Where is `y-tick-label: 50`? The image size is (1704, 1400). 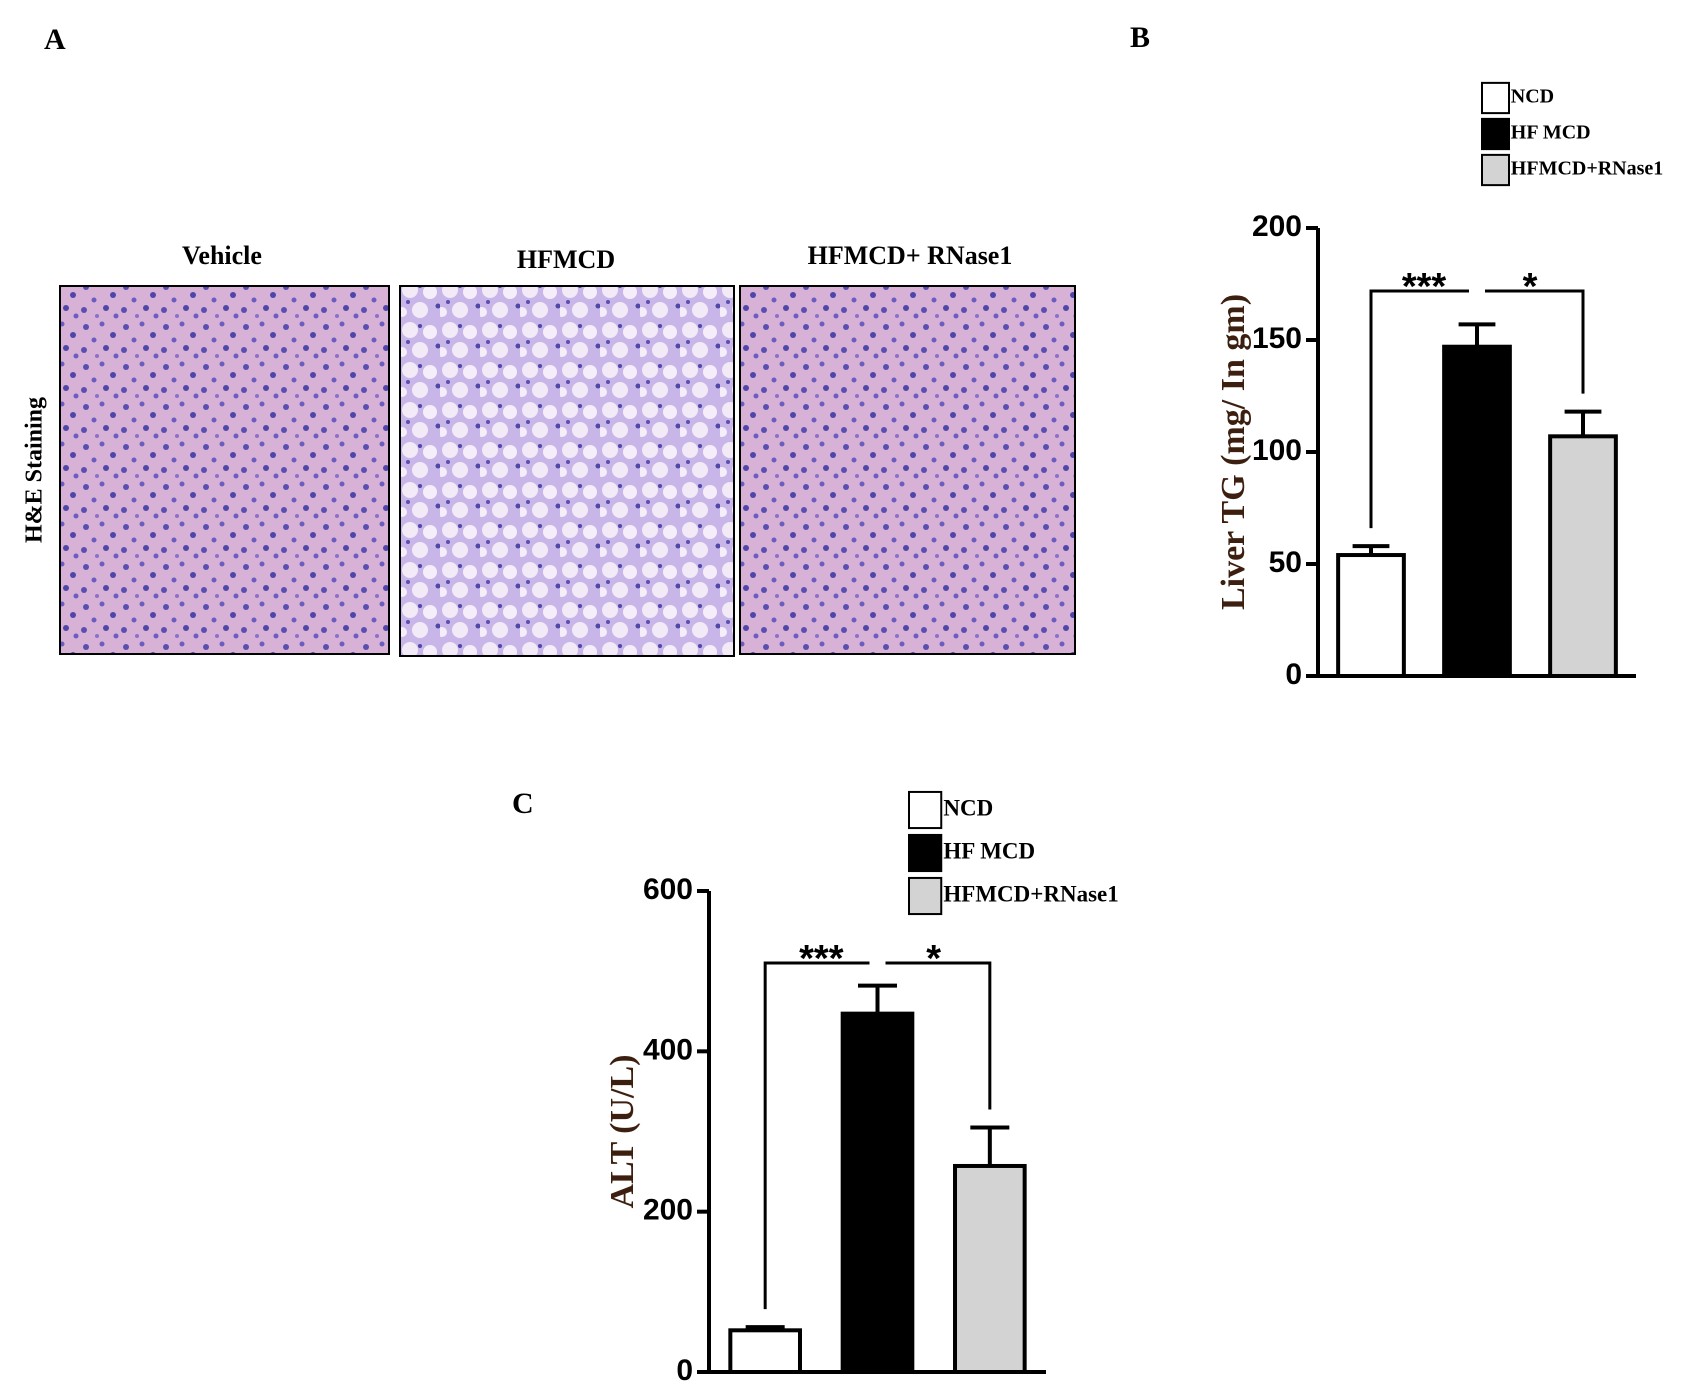
y-tick-label: 50 is located at coordinates (1285, 562).